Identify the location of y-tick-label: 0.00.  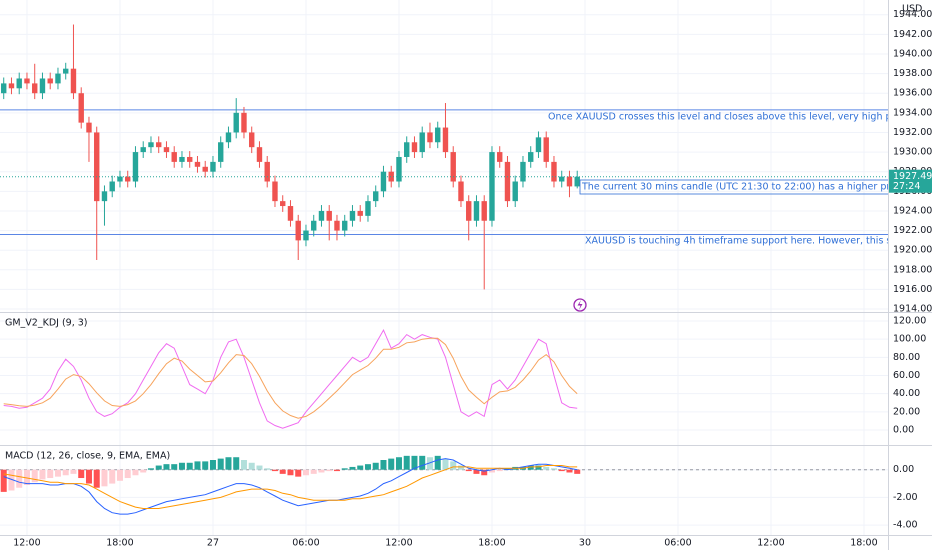
(903, 469).